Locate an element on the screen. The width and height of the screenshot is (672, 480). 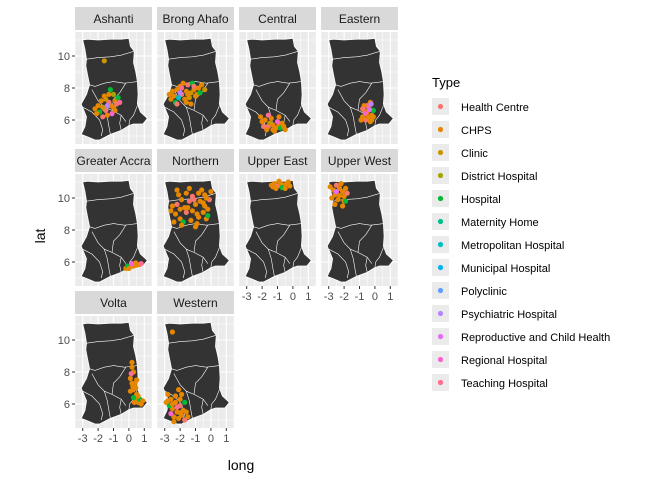
facet-greater-accra: Greater Accra is located at coordinates (113, 217).